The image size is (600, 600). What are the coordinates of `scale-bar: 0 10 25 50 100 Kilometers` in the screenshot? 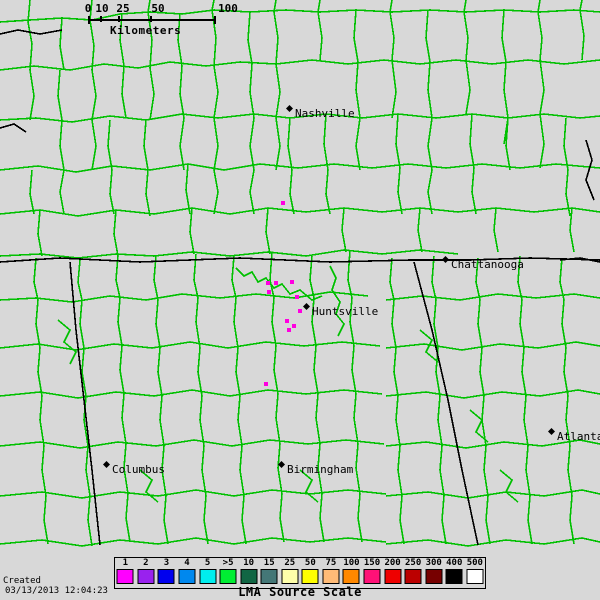 It's located at (161, 19).